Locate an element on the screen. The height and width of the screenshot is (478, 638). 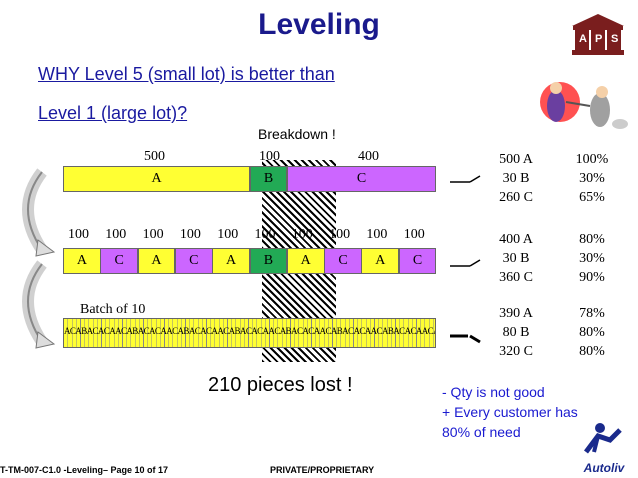
brand-name: Autoliv is located at coordinates (604, 468).